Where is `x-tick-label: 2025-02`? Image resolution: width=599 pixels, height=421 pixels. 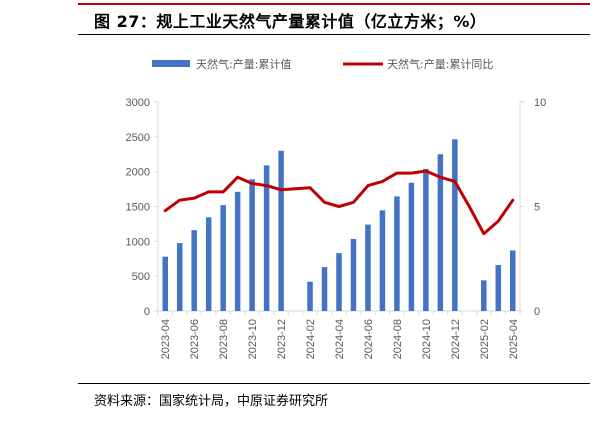
x-tick-label: 2025-02 is located at coordinates (485, 339).